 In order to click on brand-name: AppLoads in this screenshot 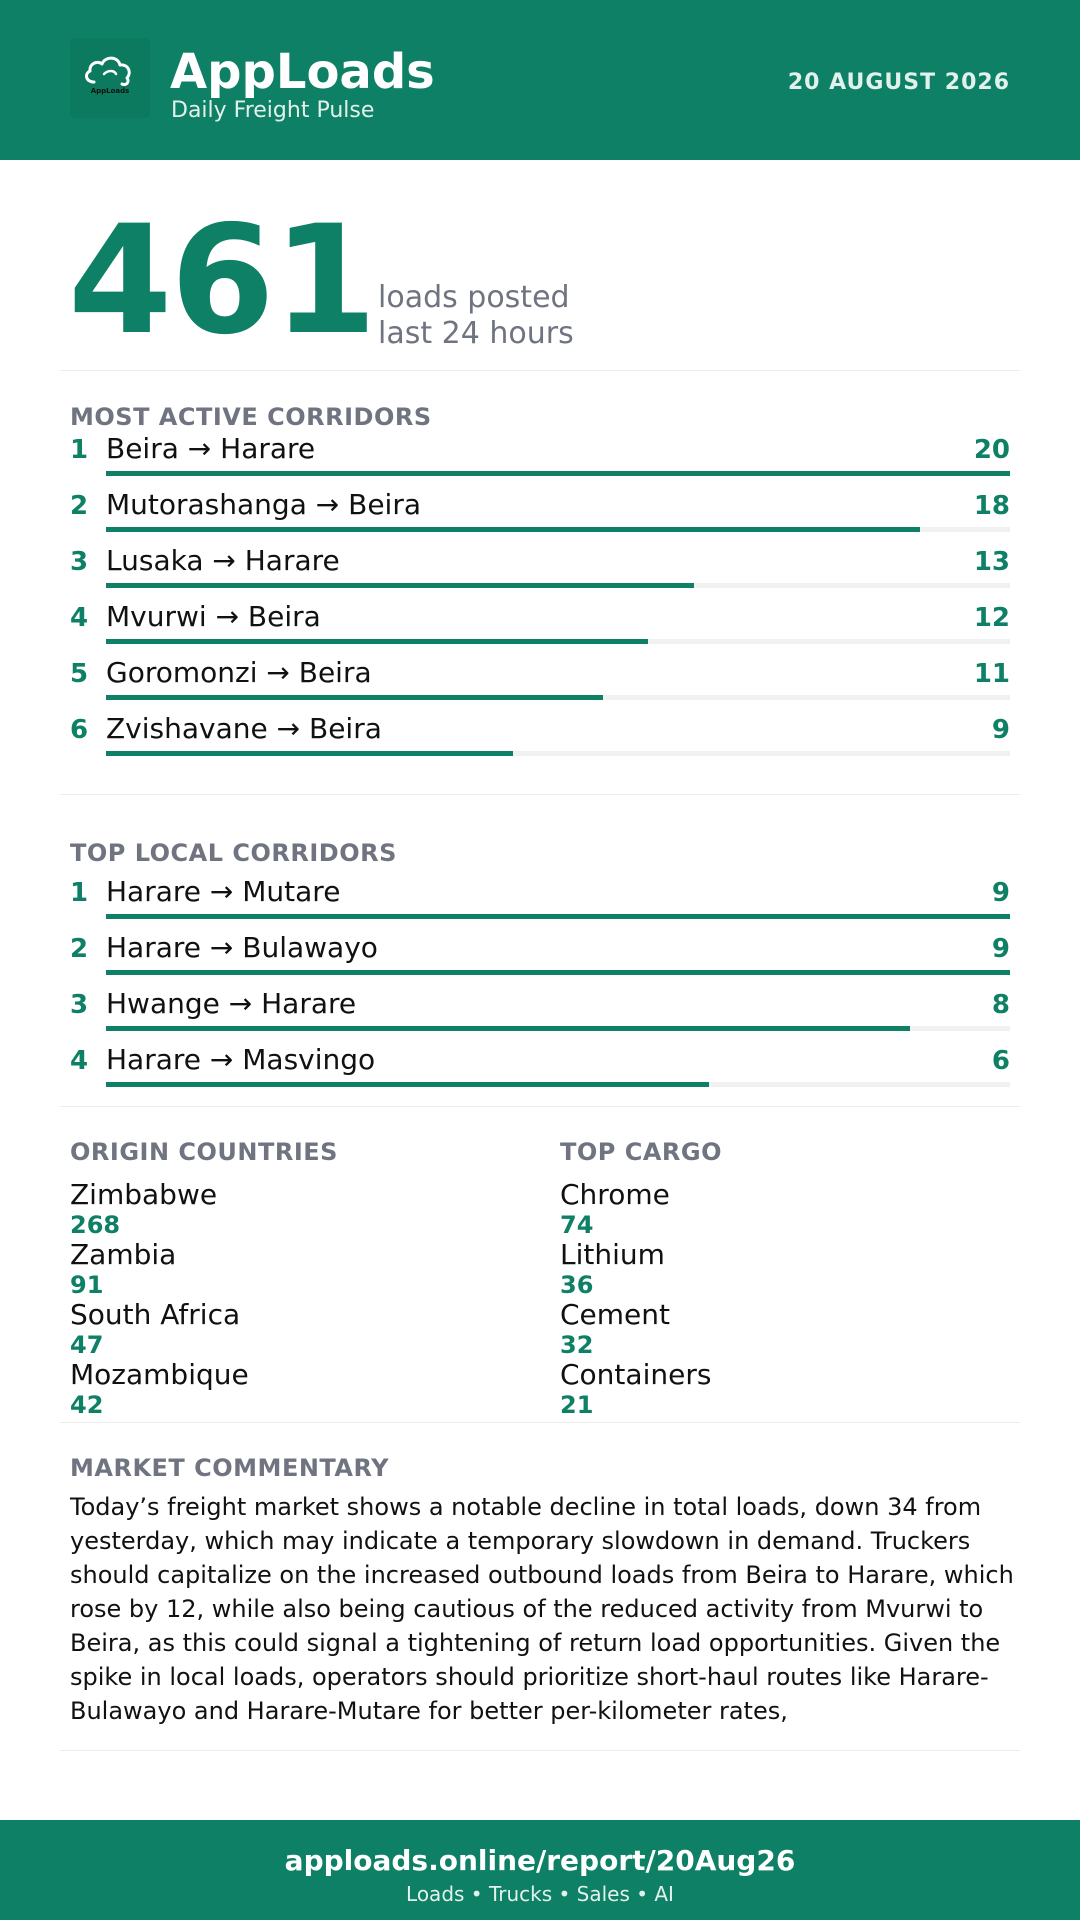, I will do `click(302, 72)`.